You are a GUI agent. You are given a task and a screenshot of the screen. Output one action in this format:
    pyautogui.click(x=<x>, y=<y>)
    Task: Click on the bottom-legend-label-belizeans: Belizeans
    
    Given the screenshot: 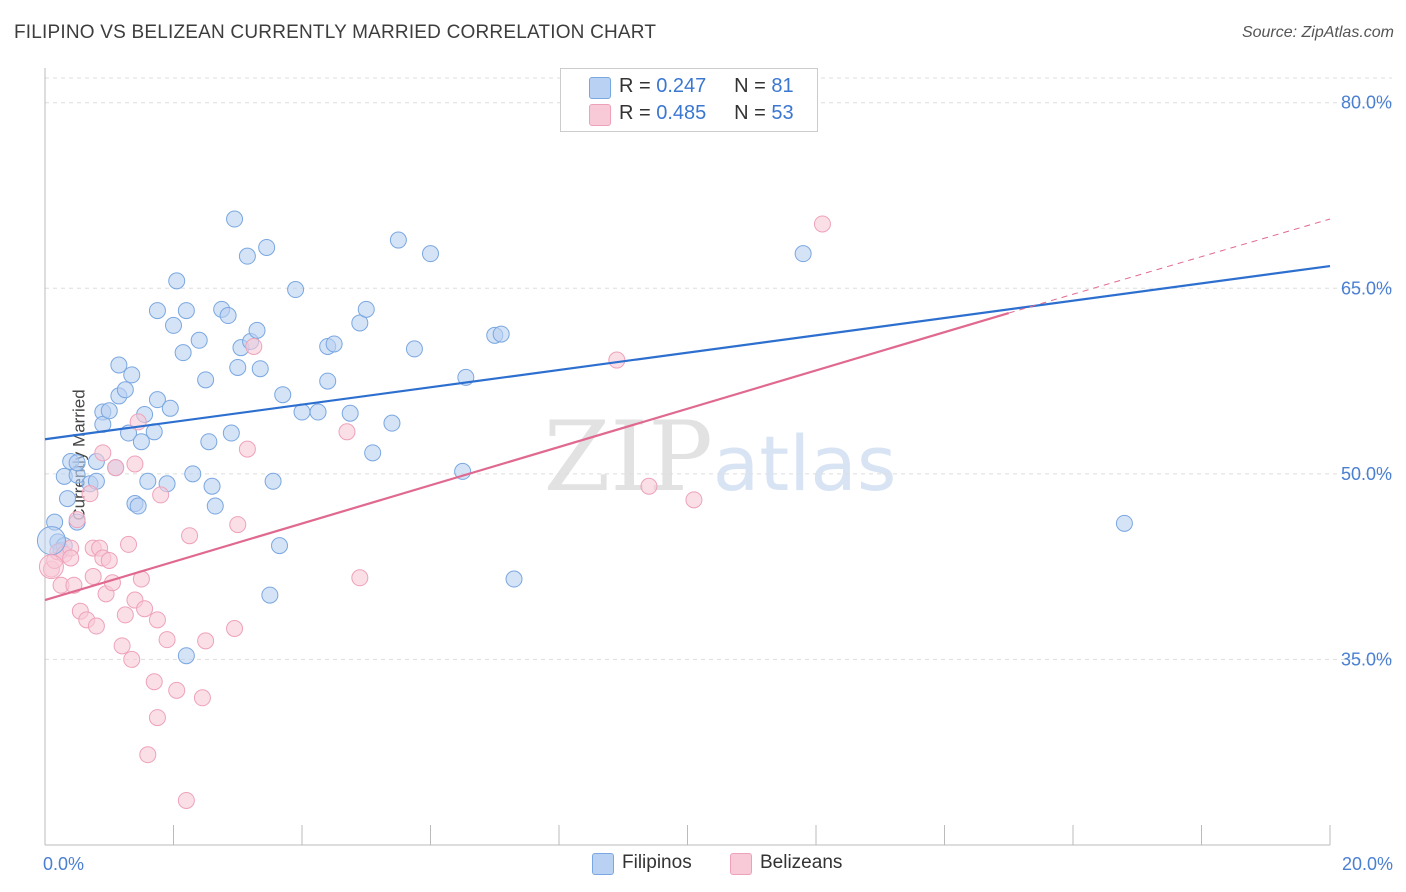 What is the action you would take?
    pyautogui.click(x=801, y=862)
    